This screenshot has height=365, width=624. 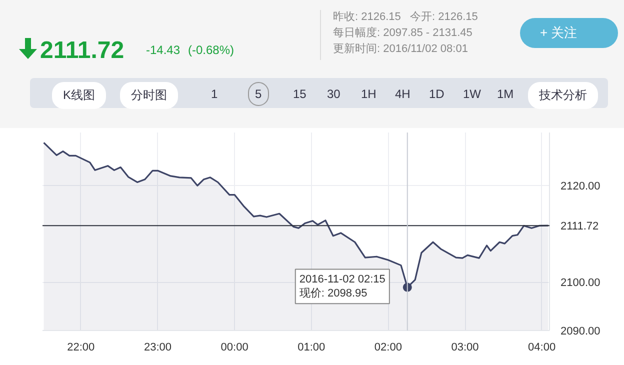 What do you see at coordinates (367, 17) in the screenshot?
I see `text: 昨收: 2126.15` at bounding box center [367, 17].